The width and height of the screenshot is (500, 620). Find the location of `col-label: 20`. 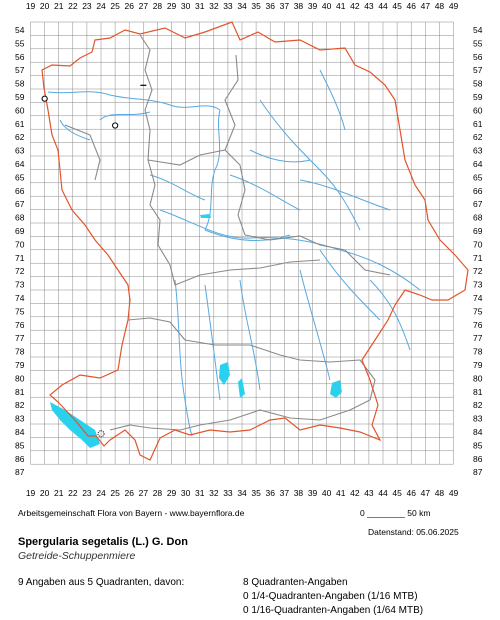

col-label: 20 is located at coordinates (45, 493).